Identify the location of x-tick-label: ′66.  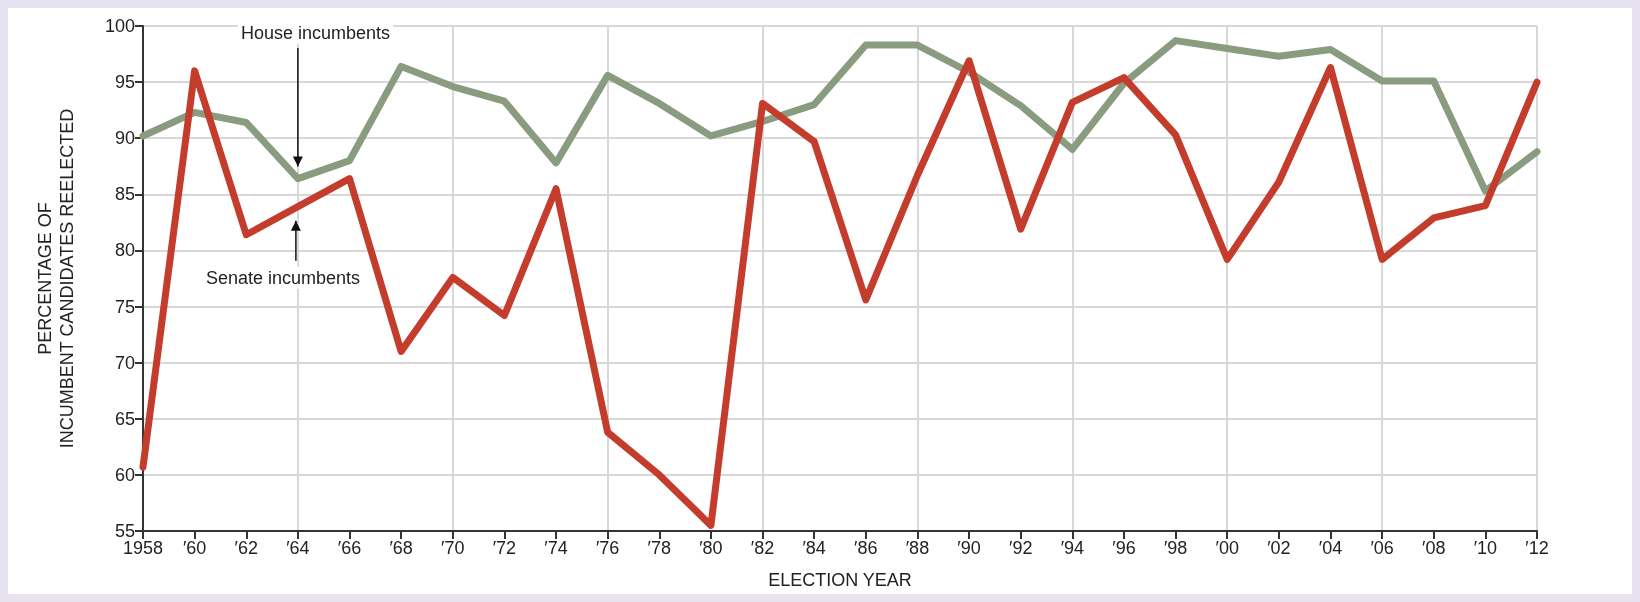
(349, 548).